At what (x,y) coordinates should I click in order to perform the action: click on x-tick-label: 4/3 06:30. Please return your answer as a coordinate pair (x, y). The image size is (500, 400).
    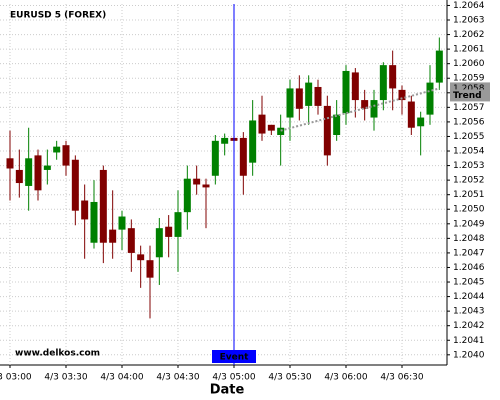
    Looking at the image, I should click on (402, 378).